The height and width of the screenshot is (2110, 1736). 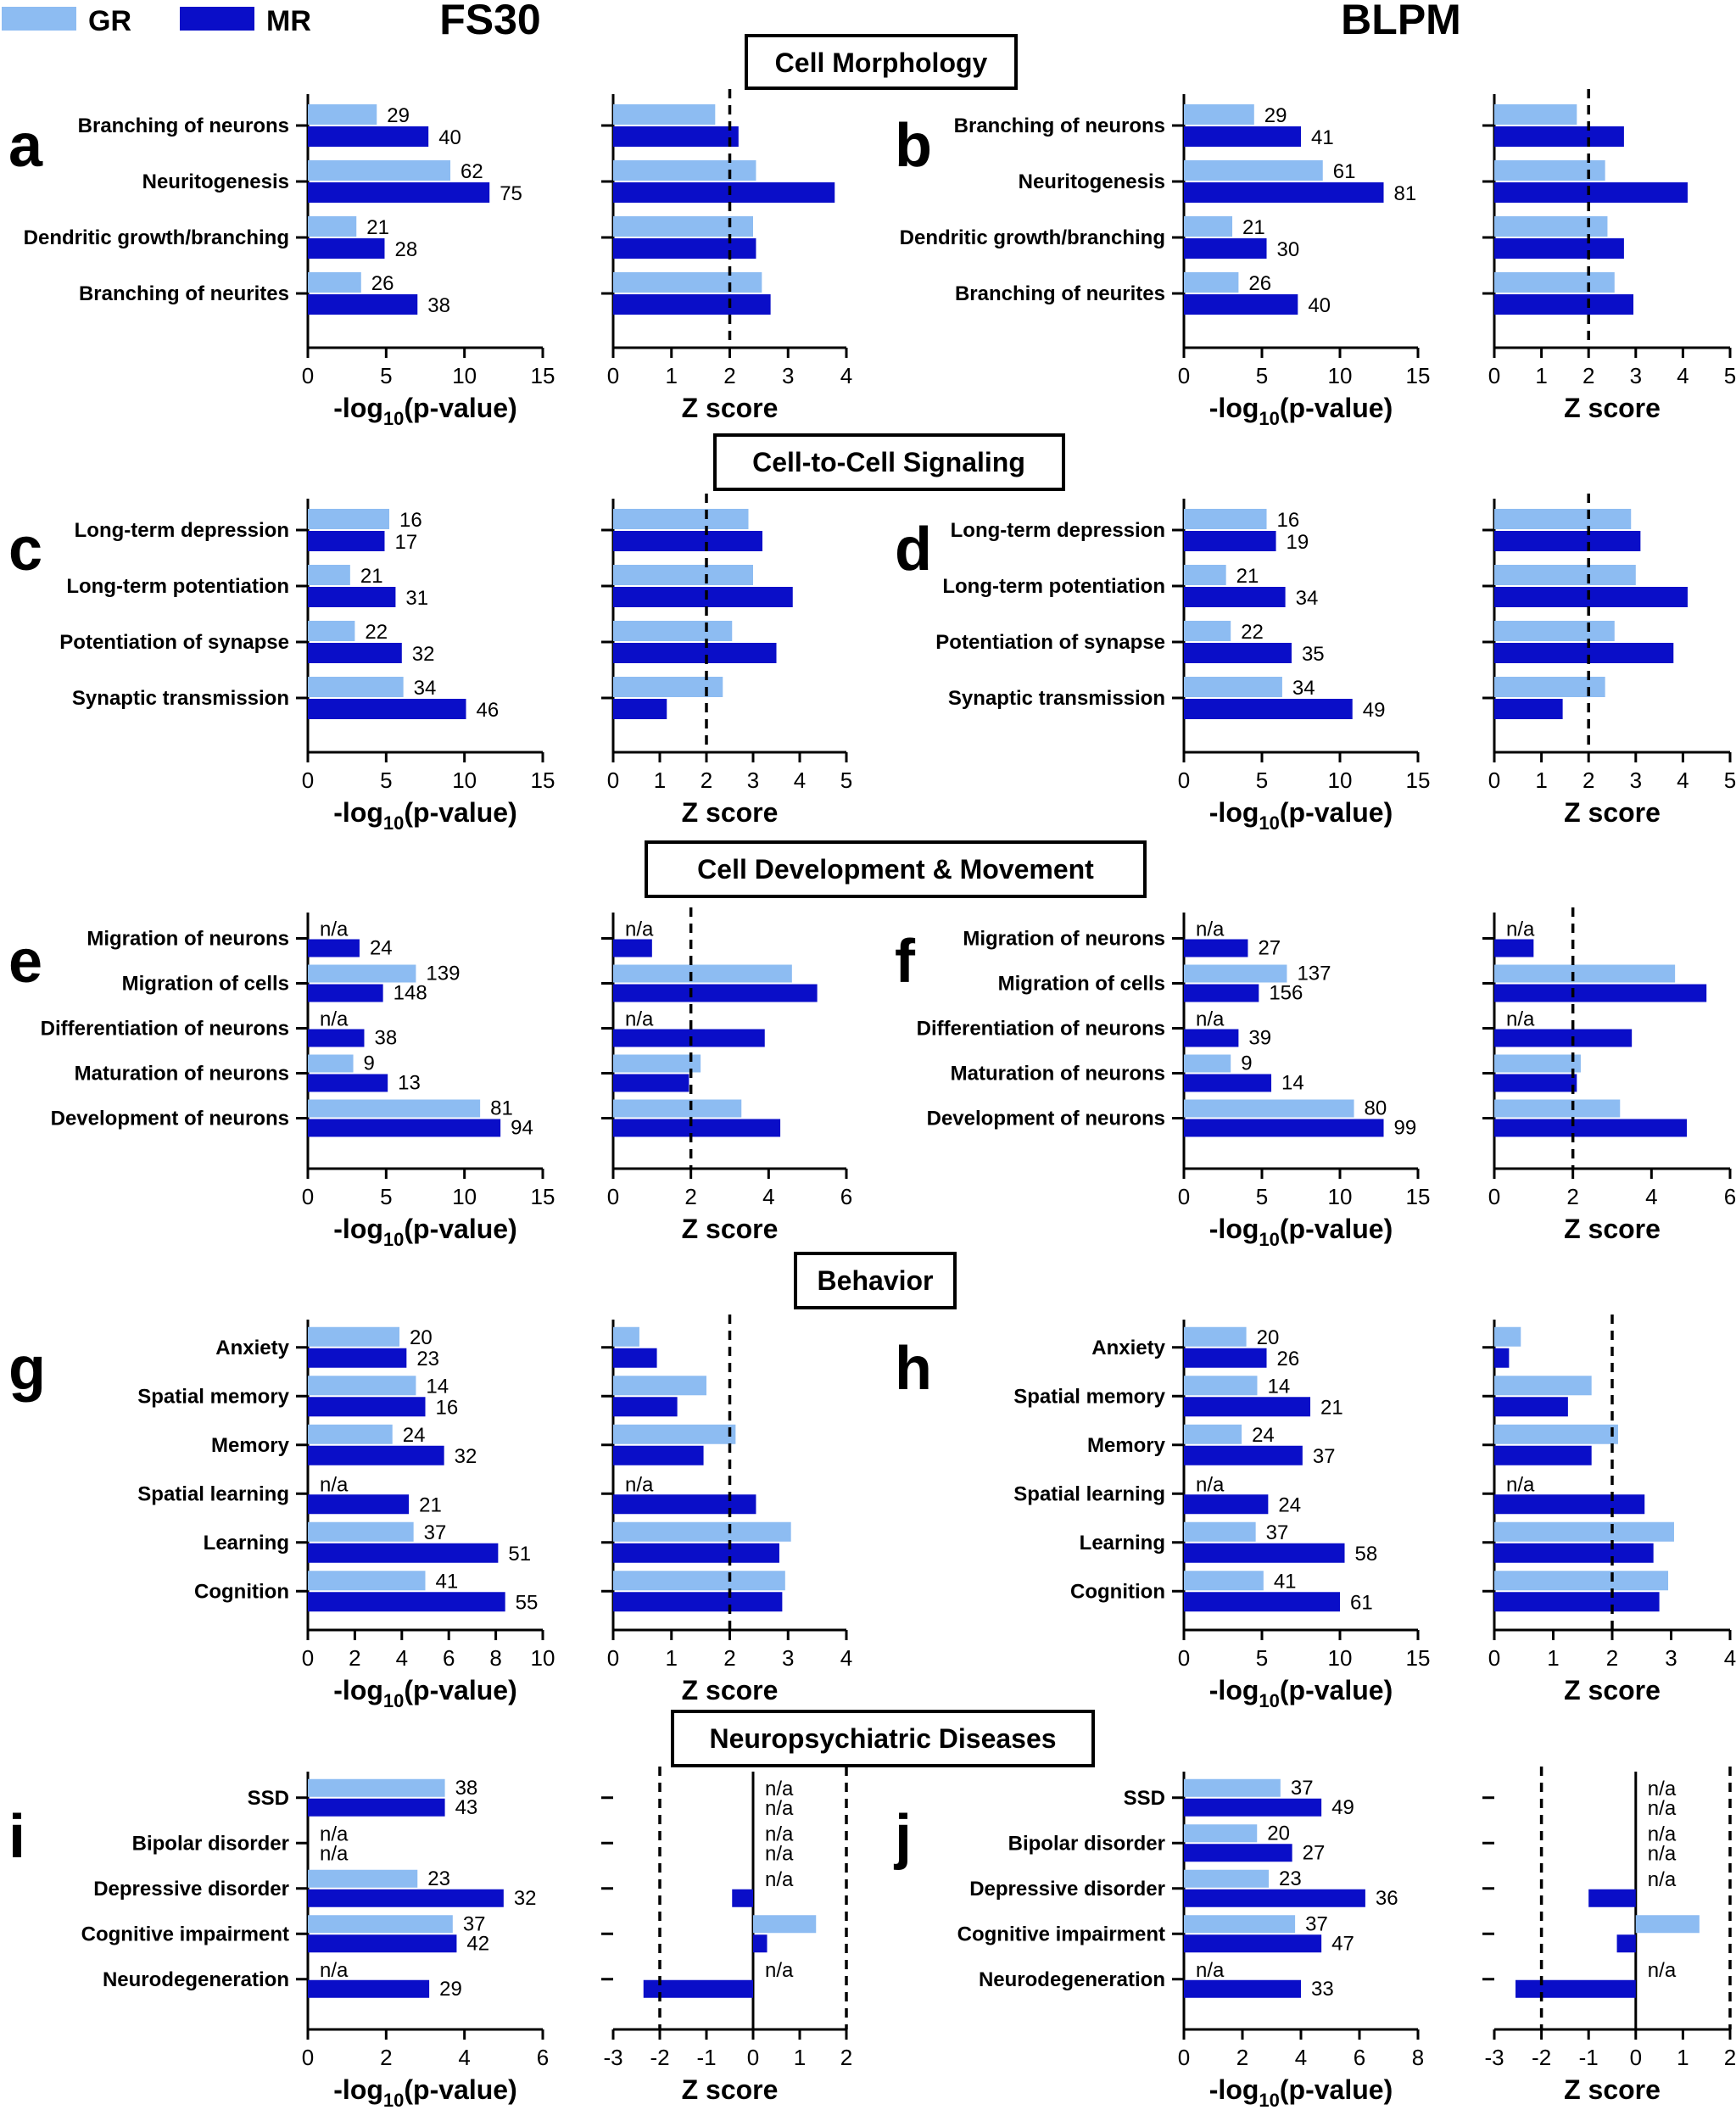 What do you see at coordinates (177, 586) in the screenshot?
I see `category-label: Long-term potentiation` at bounding box center [177, 586].